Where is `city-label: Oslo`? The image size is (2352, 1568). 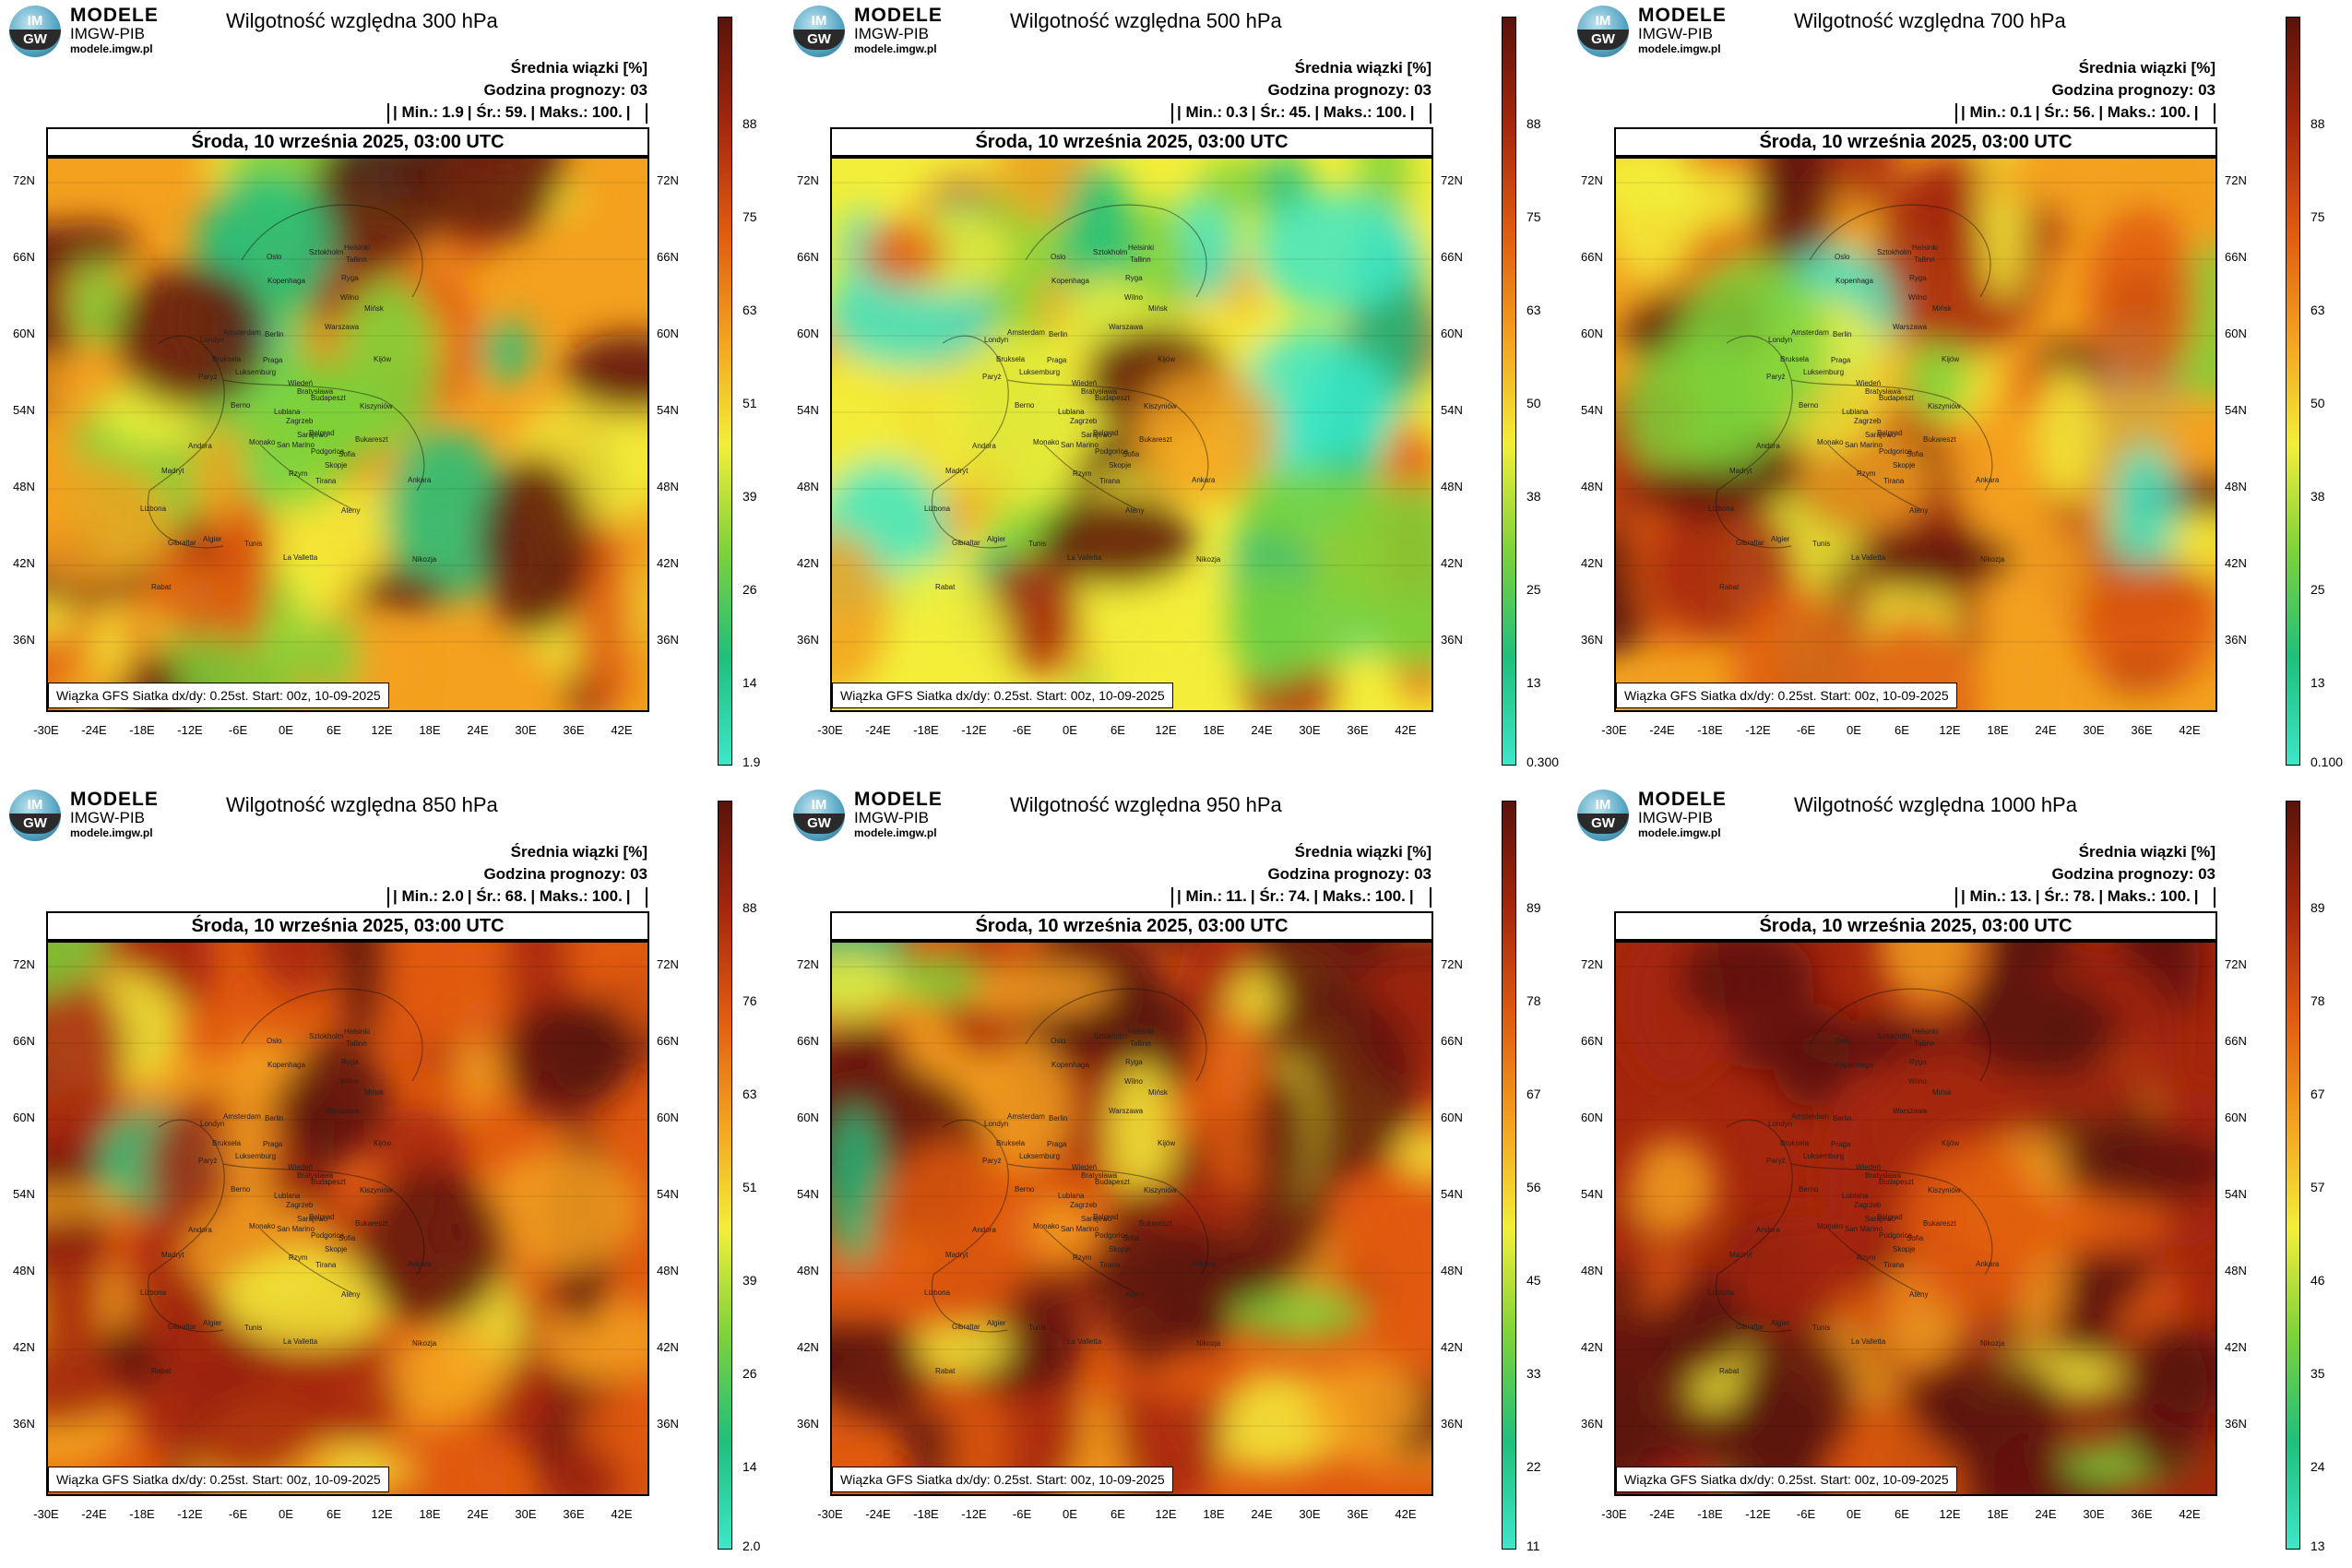 city-label: Oslo is located at coordinates (274, 257).